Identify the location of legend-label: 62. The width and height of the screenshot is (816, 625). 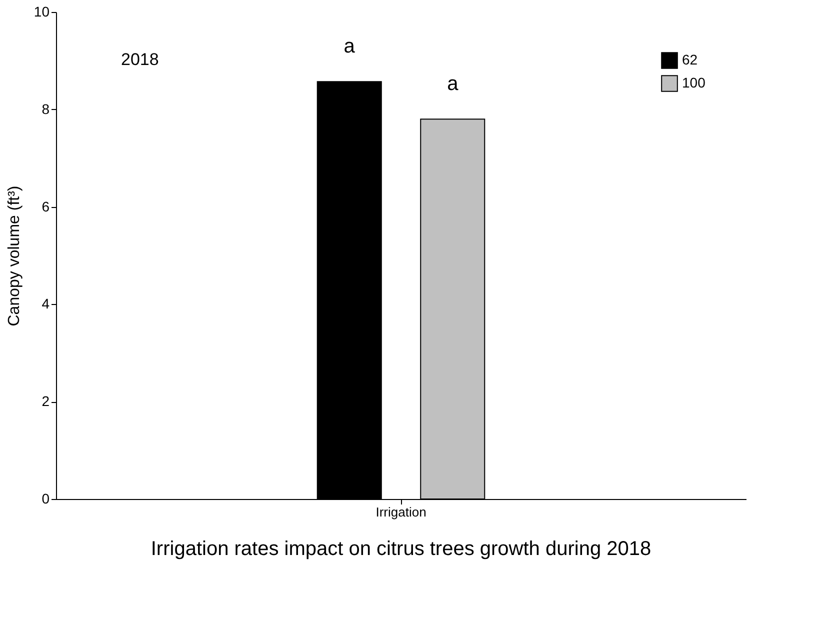
(690, 60).